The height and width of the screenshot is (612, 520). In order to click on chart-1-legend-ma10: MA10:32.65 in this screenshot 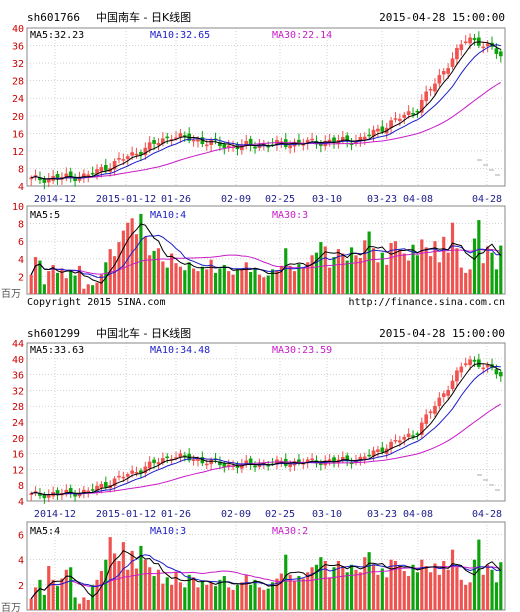, I will do `click(180, 35)`.